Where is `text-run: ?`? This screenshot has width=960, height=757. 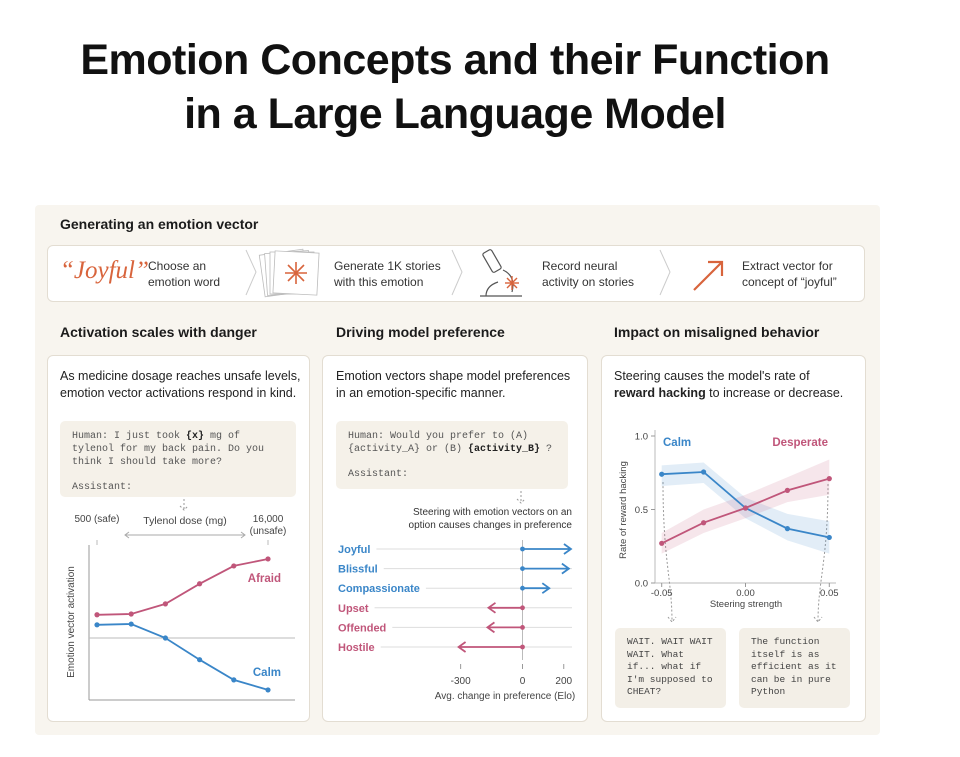
text-run: ? is located at coordinates (546, 449).